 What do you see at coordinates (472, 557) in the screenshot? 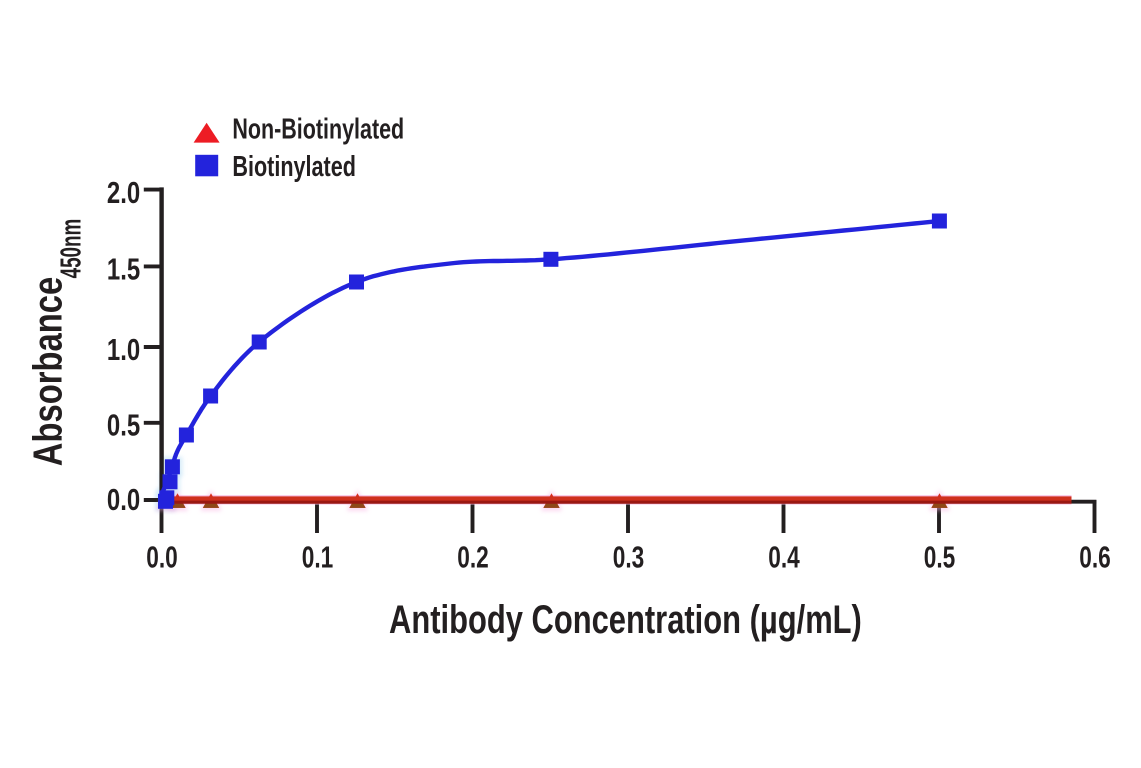
I see `svg-text: 0.2` at bounding box center [472, 557].